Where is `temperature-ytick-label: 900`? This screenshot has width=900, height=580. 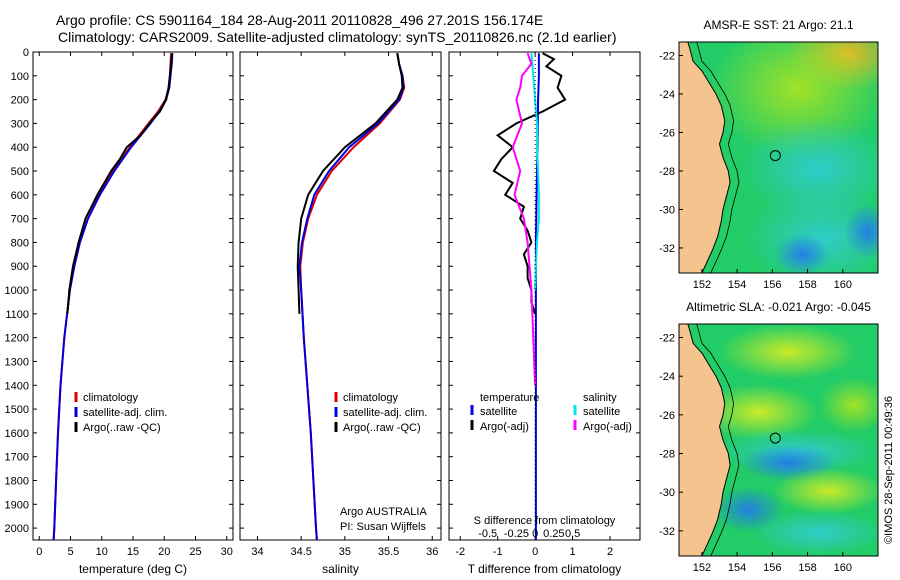
temperature-ytick-label: 900 is located at coordinates (20, 267).